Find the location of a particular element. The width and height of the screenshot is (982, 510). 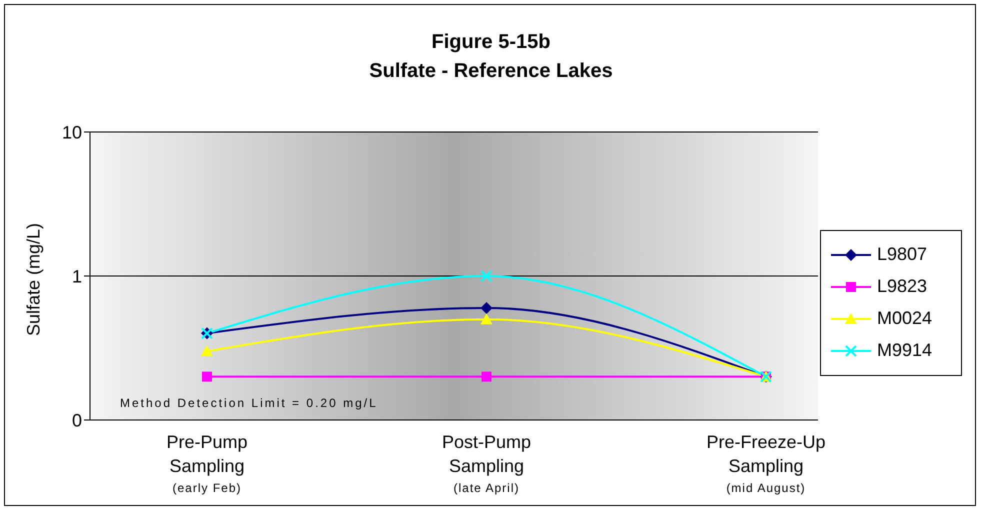

x-tick-label: Pre-Freeze-Up Sampling (mid August) is located at coordinates (766, 463).